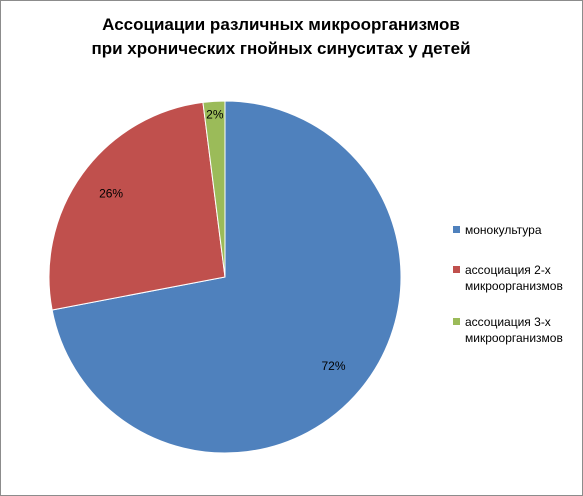  Describe the element at coordinates (111, 193) in the screenshot. I see `data-label: 26%` at that location.